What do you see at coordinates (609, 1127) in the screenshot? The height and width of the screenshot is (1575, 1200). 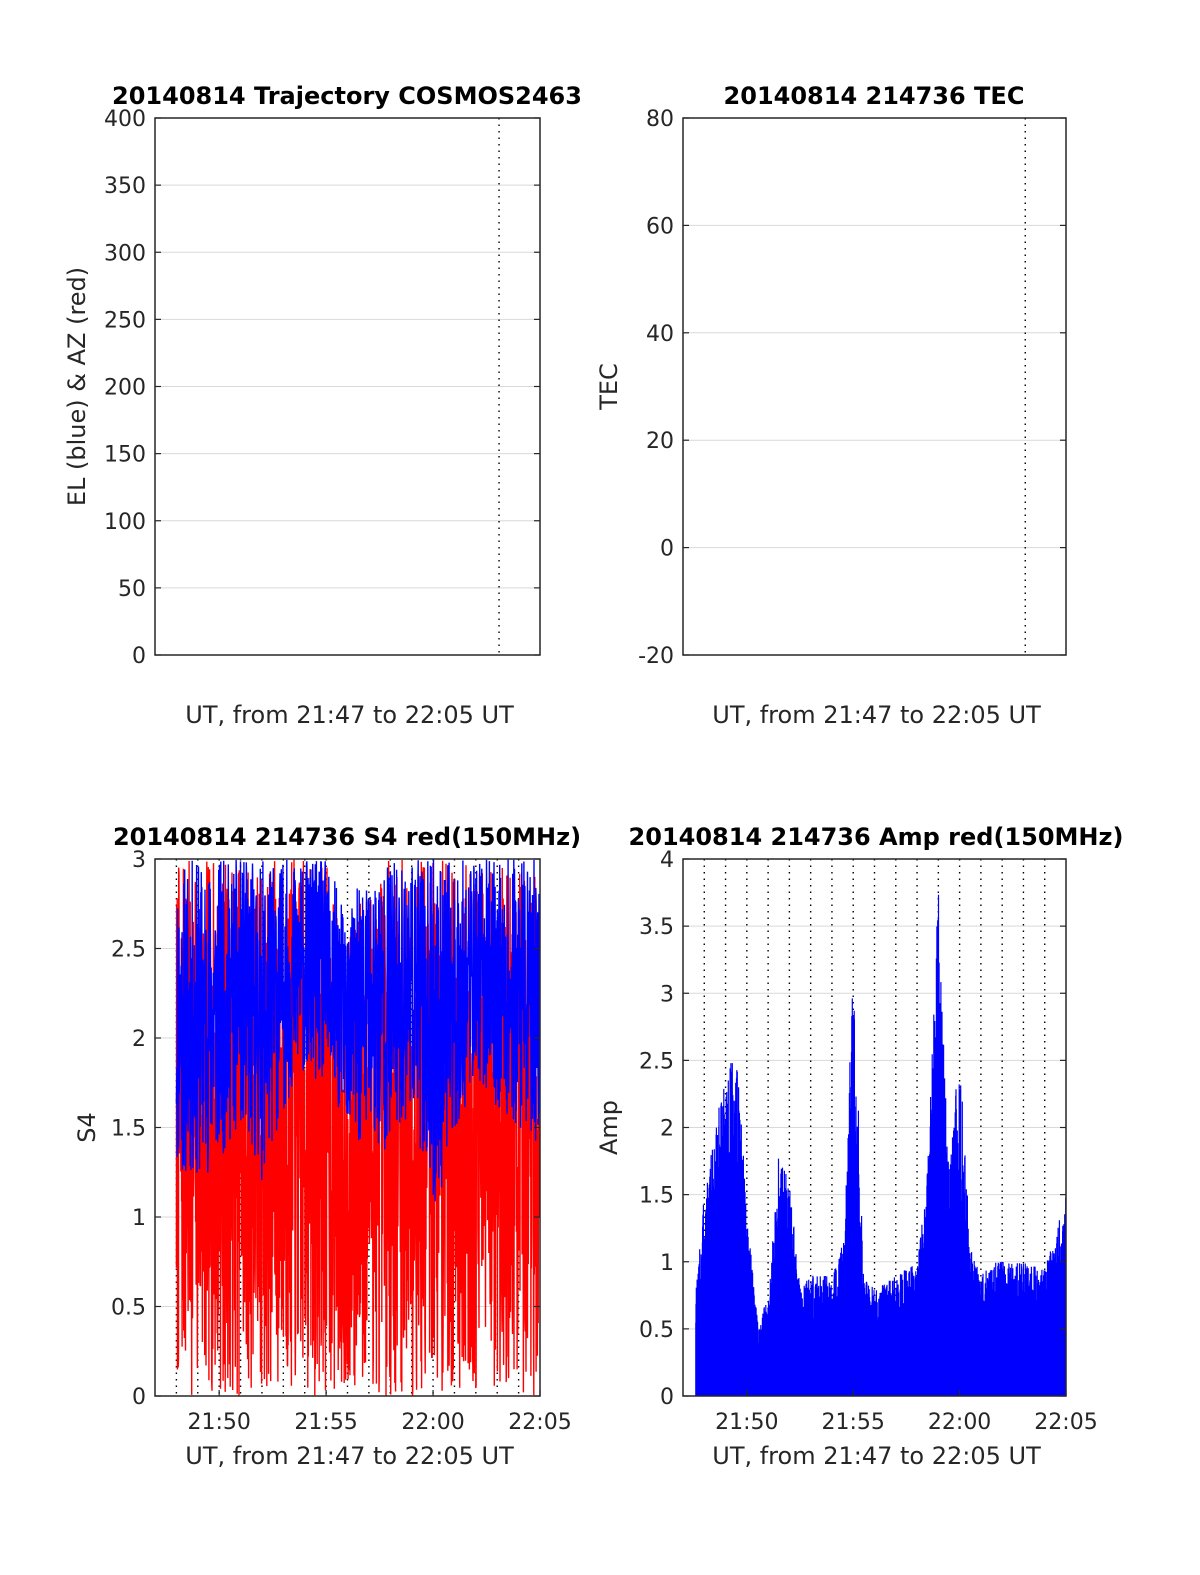 I see `y-axis-label: Amp` at bounding box center [609, 1127].